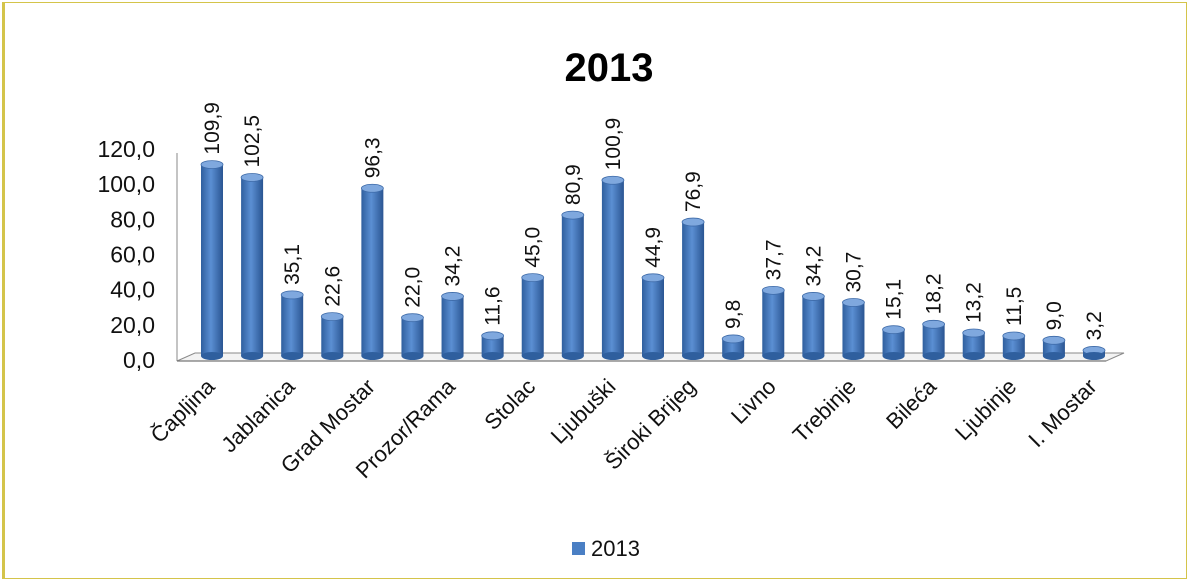 Image resolution: width=1192 pixels, height=583 pixels. Describe the element at coordinates (573, 184) in the screenshot. I see `data-label: 80,9` at that location.